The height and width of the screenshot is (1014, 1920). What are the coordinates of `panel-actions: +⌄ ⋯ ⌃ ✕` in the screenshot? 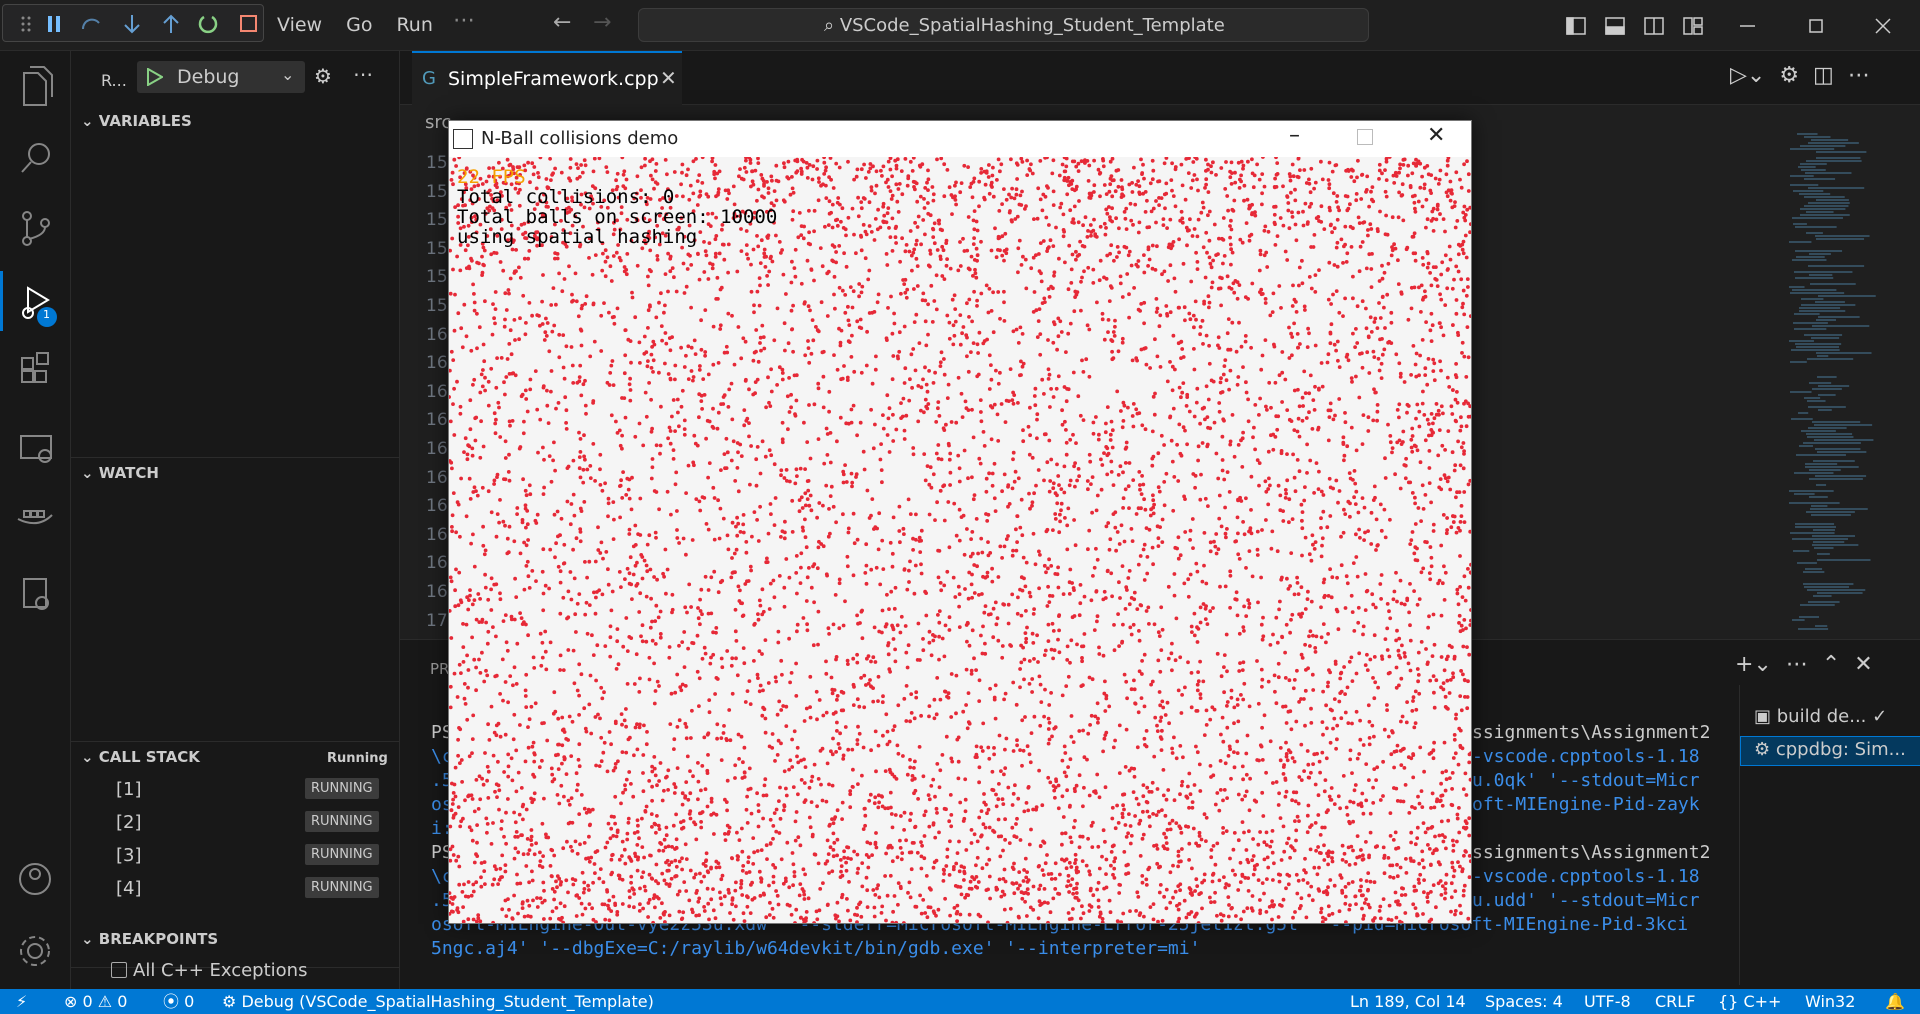 It's located at (1804, 664).